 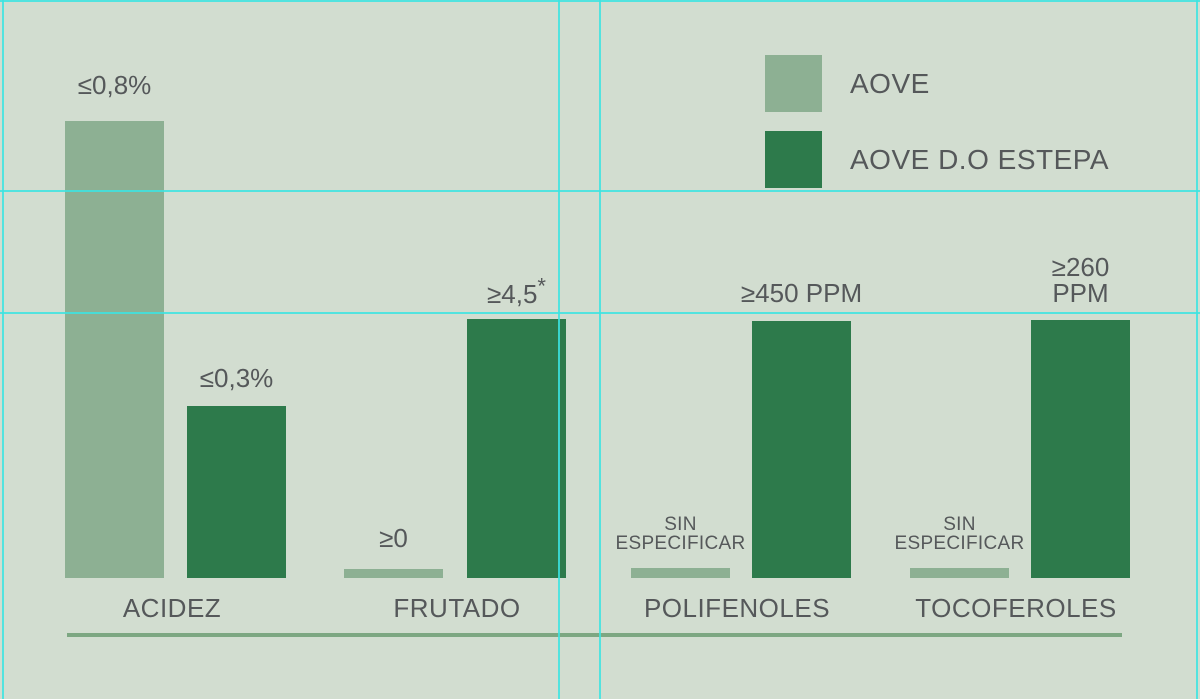 What do you see at coordinates (793, 83) in the screenshot?
I see `legend-swatch-aove` at bounding box center [793, 83].